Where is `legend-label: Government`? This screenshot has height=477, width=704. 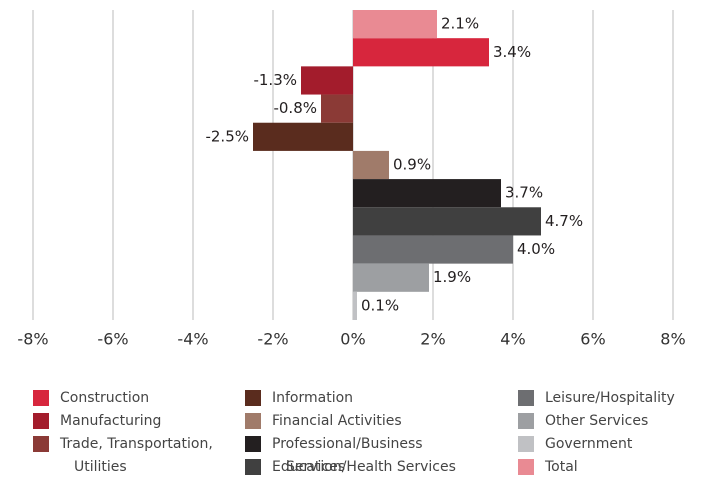 legend-label: Government is located at coordinates (589, 444).